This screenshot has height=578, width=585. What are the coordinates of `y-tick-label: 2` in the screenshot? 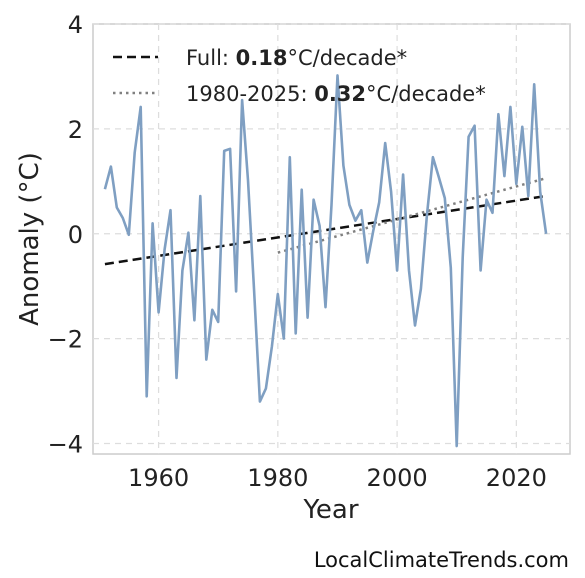 It's located at (75, 130).